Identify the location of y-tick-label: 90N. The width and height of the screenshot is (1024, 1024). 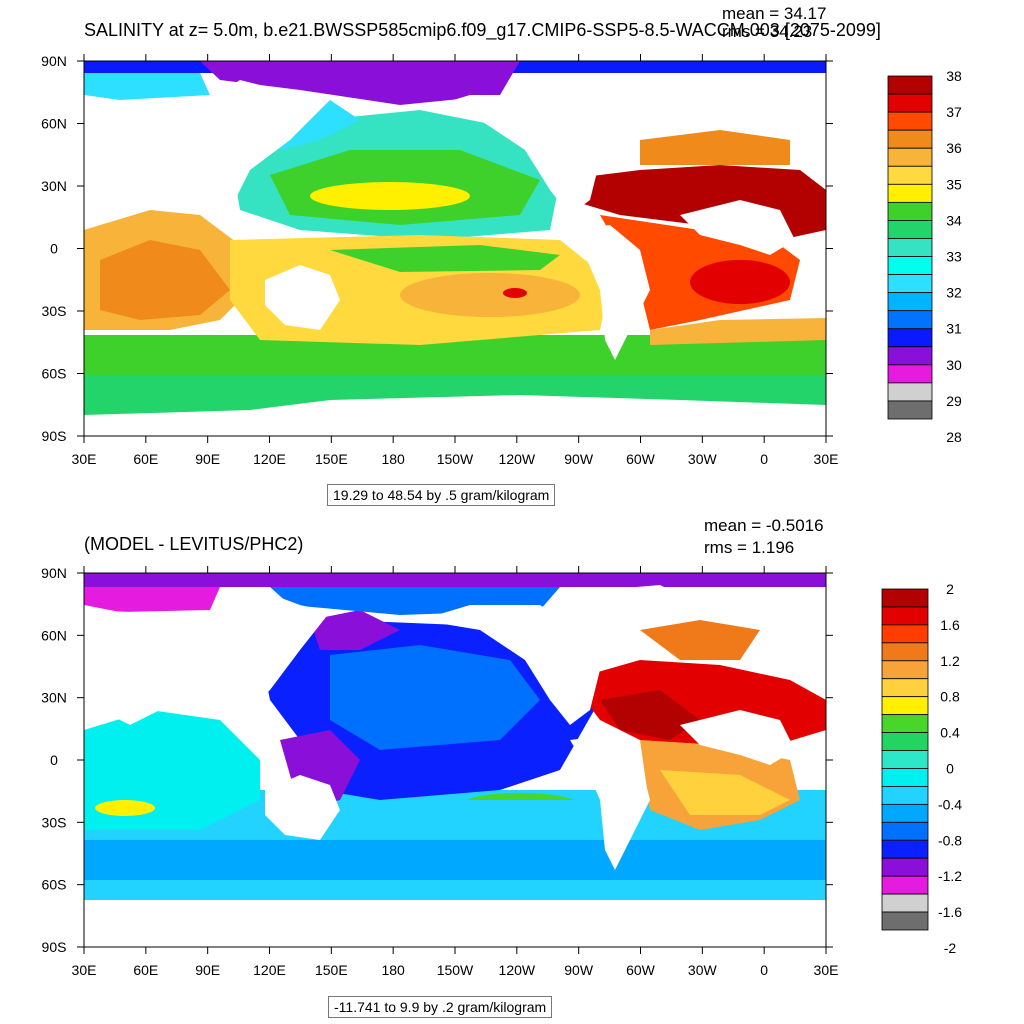
(54, 61).